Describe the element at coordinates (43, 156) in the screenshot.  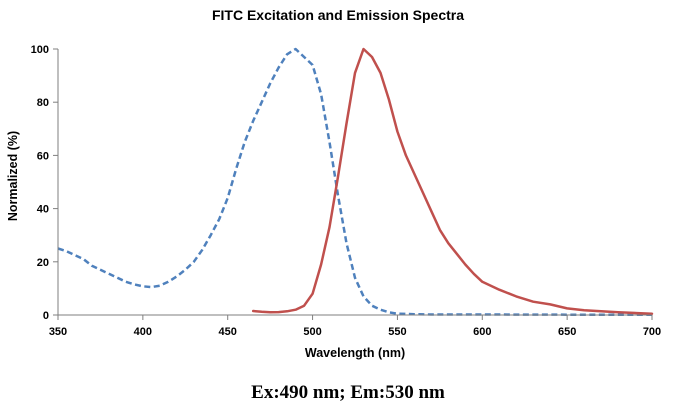
I see `y-tick-label: 60` at that location.